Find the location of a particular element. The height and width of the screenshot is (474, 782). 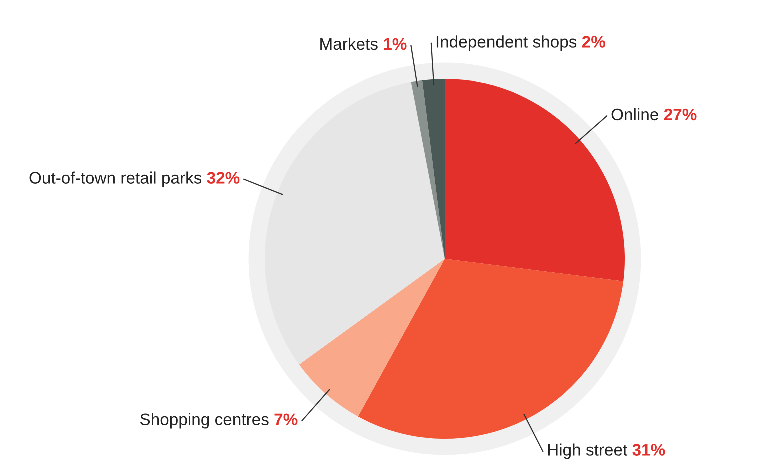

slice-label: High street is located at coordinates (588, 452).